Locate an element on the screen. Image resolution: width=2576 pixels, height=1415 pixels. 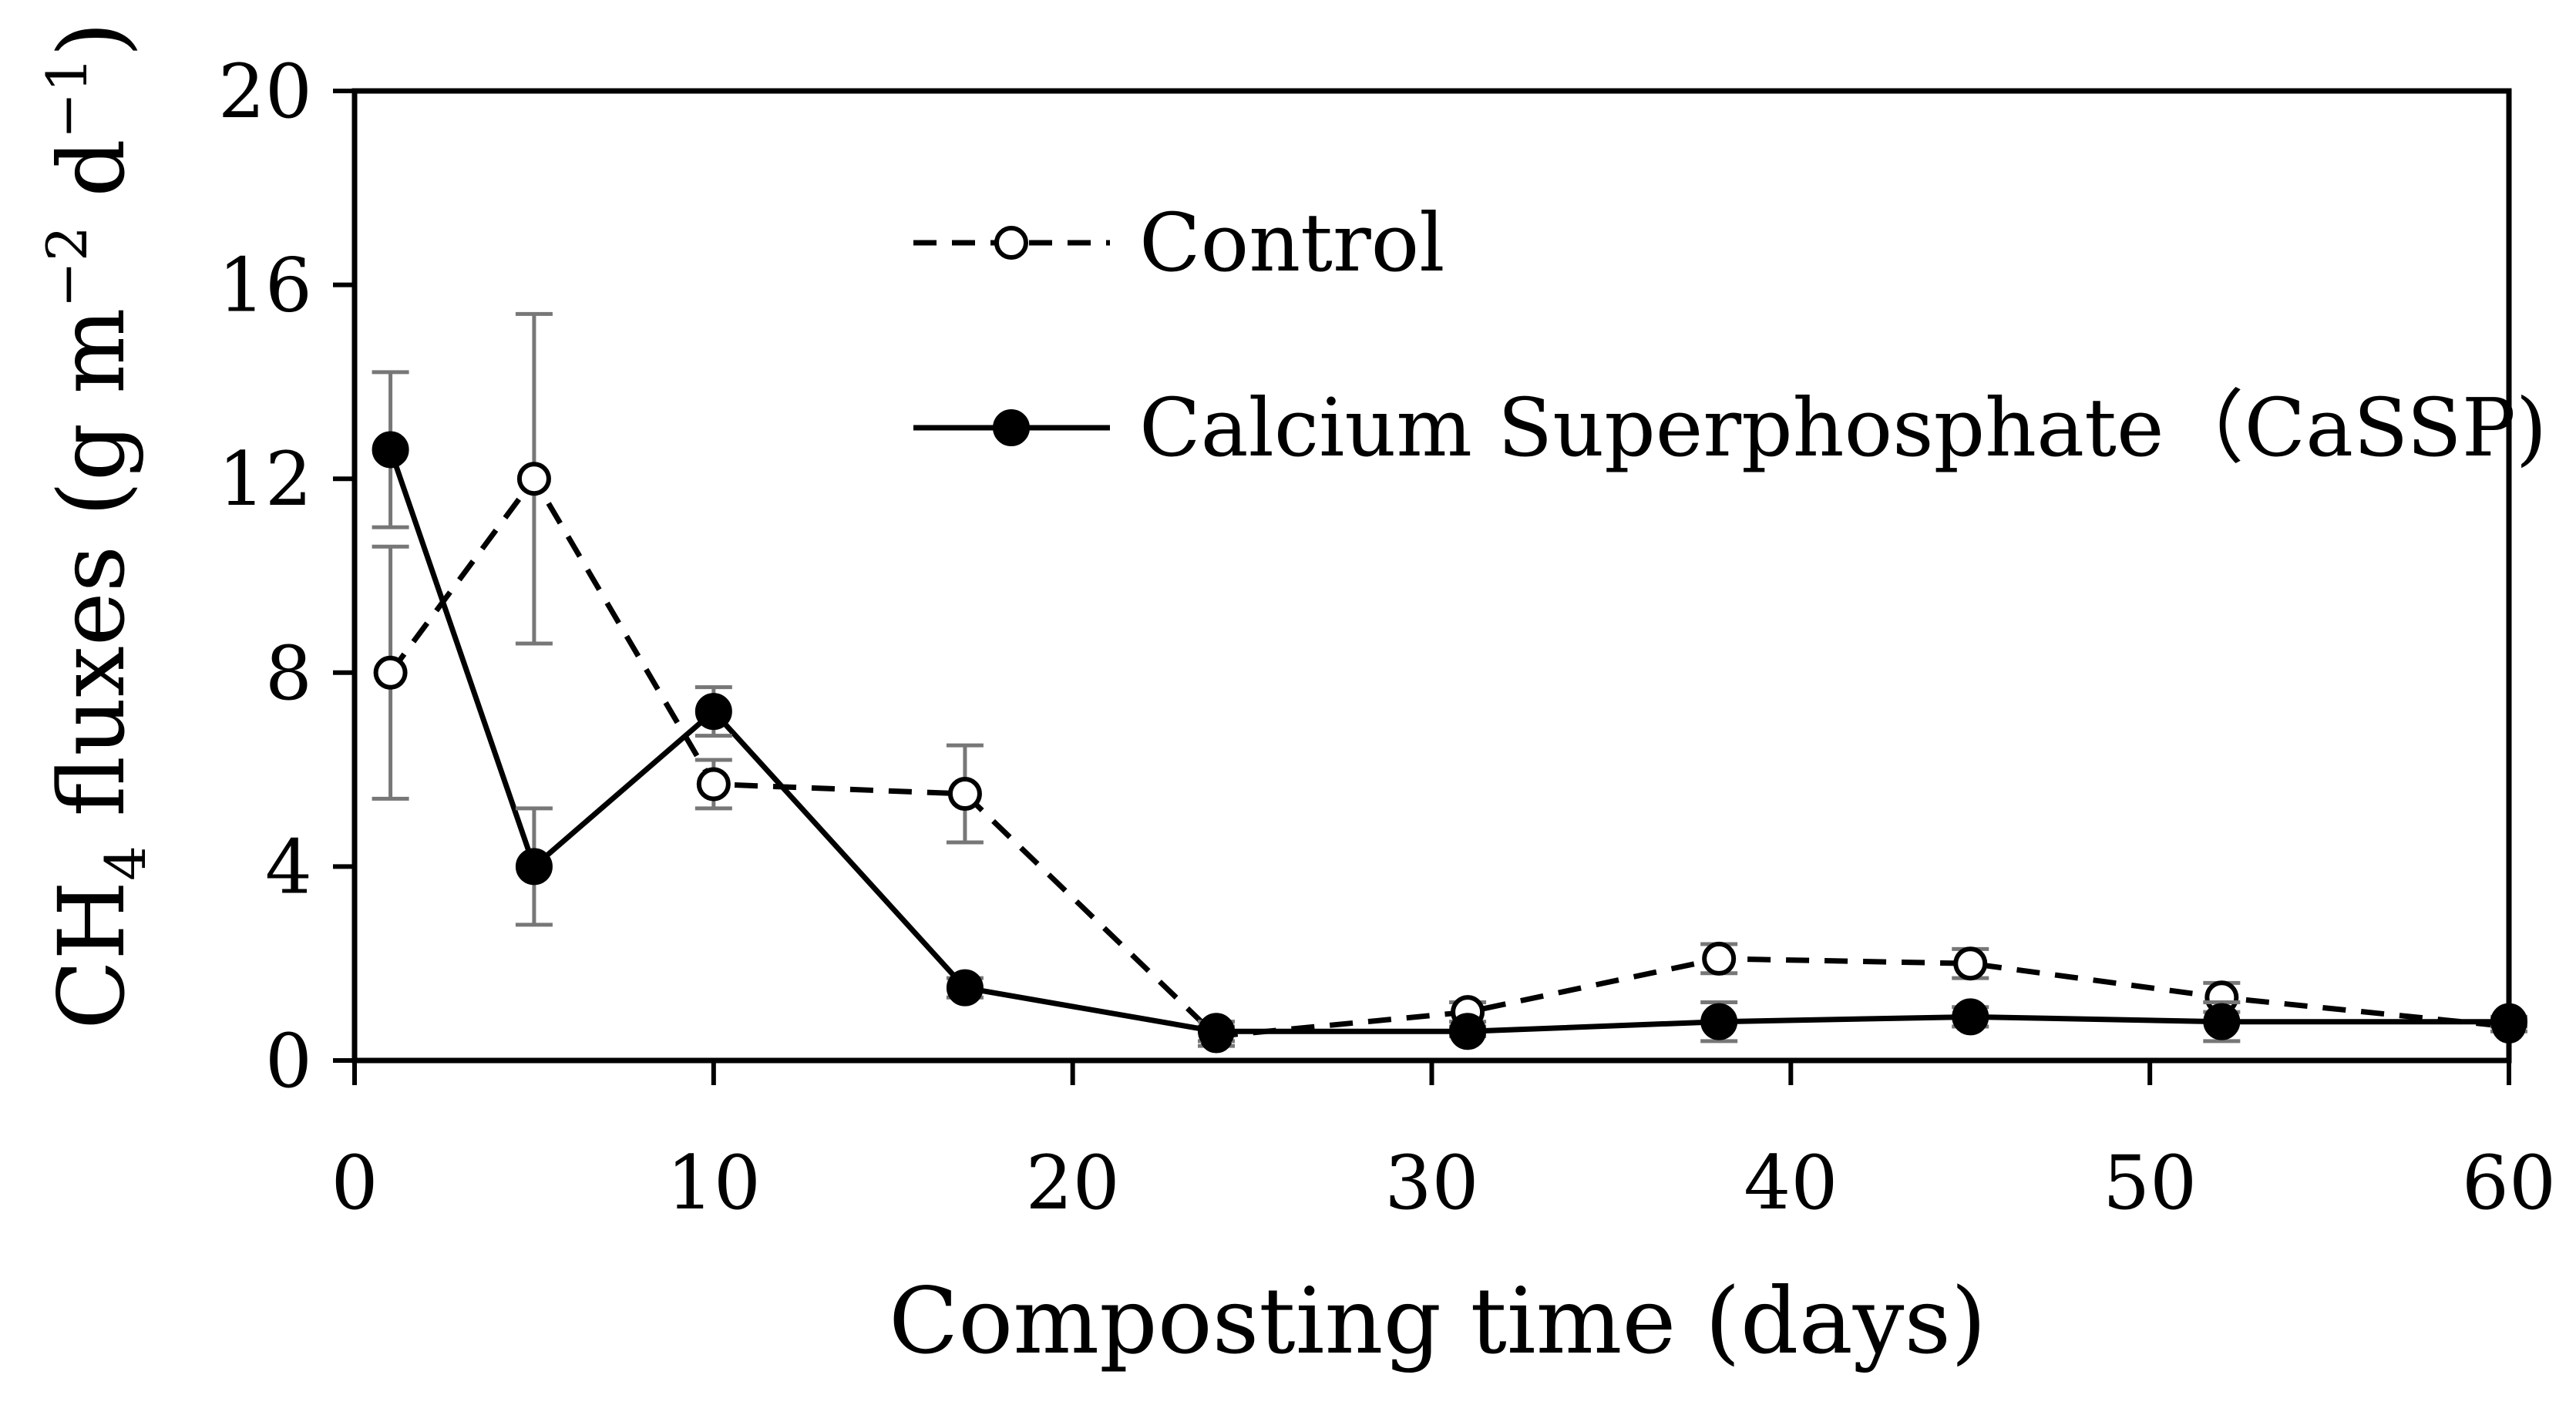
x-tick-label: 60 is located at coordinates (2509, 1183).